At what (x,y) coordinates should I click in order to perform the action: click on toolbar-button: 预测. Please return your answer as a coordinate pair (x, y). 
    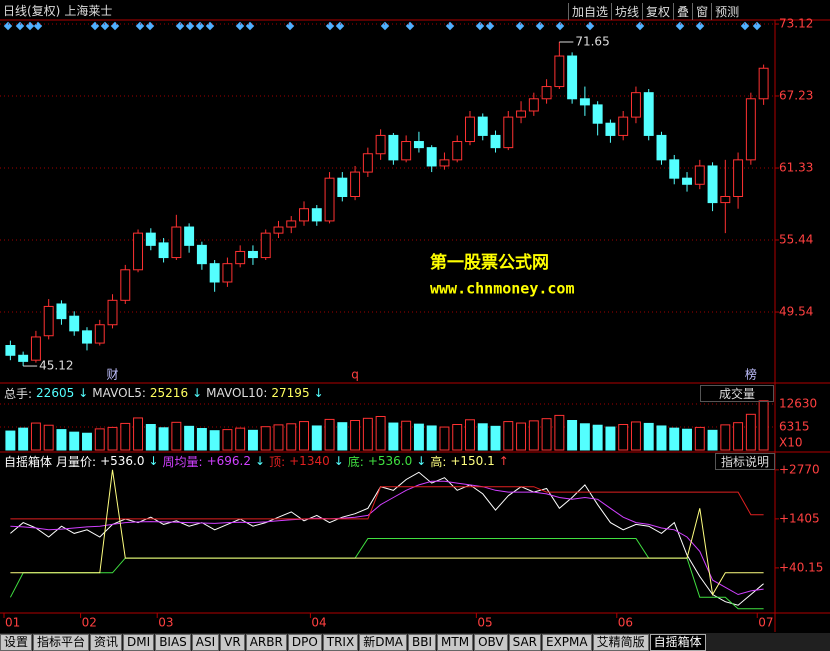
    Looking at the image, I should click on (726, 11).